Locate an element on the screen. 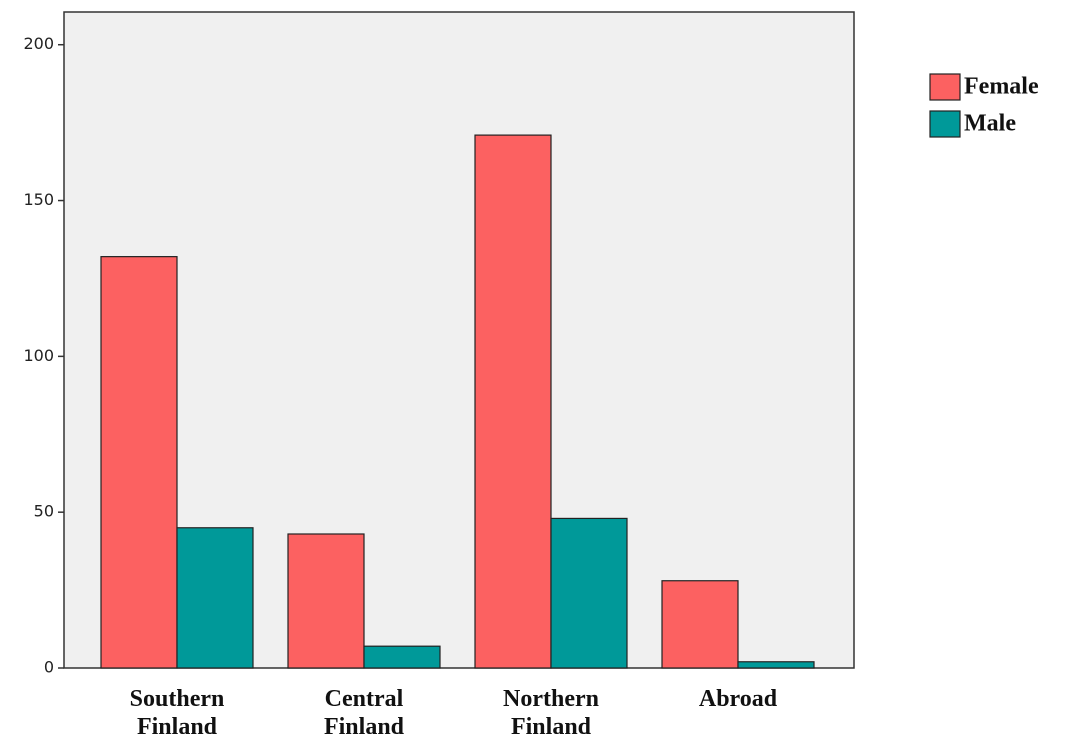 The height and width of the screenshot is (742, 1067). x-tick-label: Abroad is located at coordinates (738, 699).